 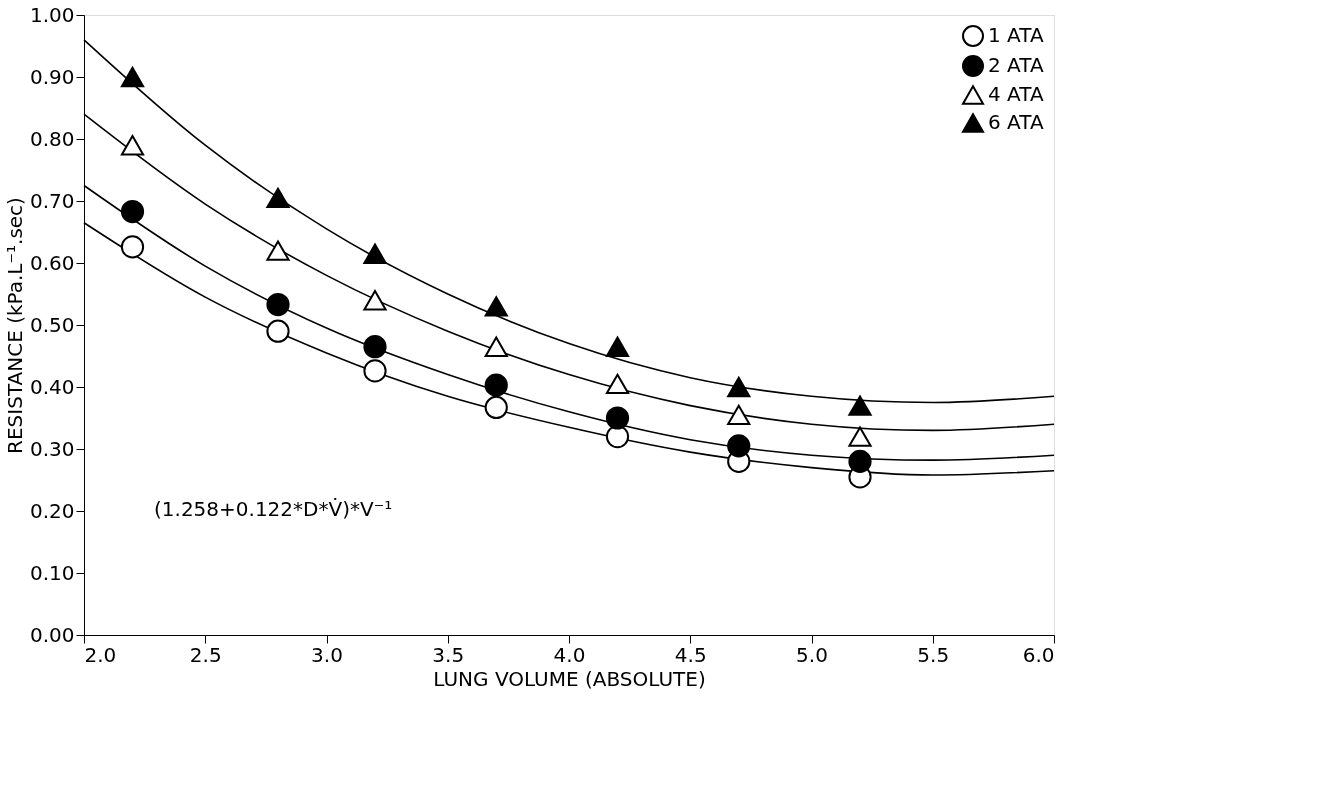 What do you see at coordinates (52, 386) in the screenshot?
I see `y-tick-label: 0.40` at bounding box center [52, 386].